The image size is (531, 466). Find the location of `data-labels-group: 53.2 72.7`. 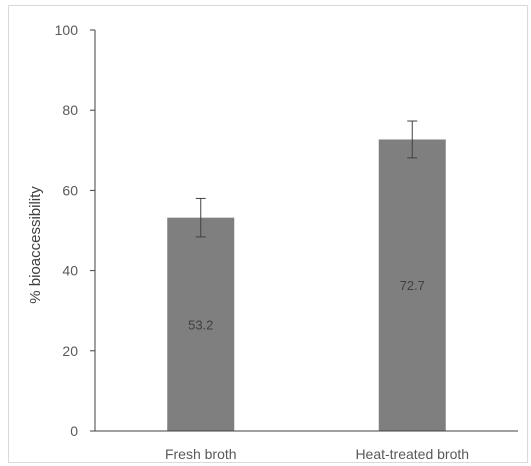

data-labels-group: 53.2 72.7 is located at coordinates (306, 305).